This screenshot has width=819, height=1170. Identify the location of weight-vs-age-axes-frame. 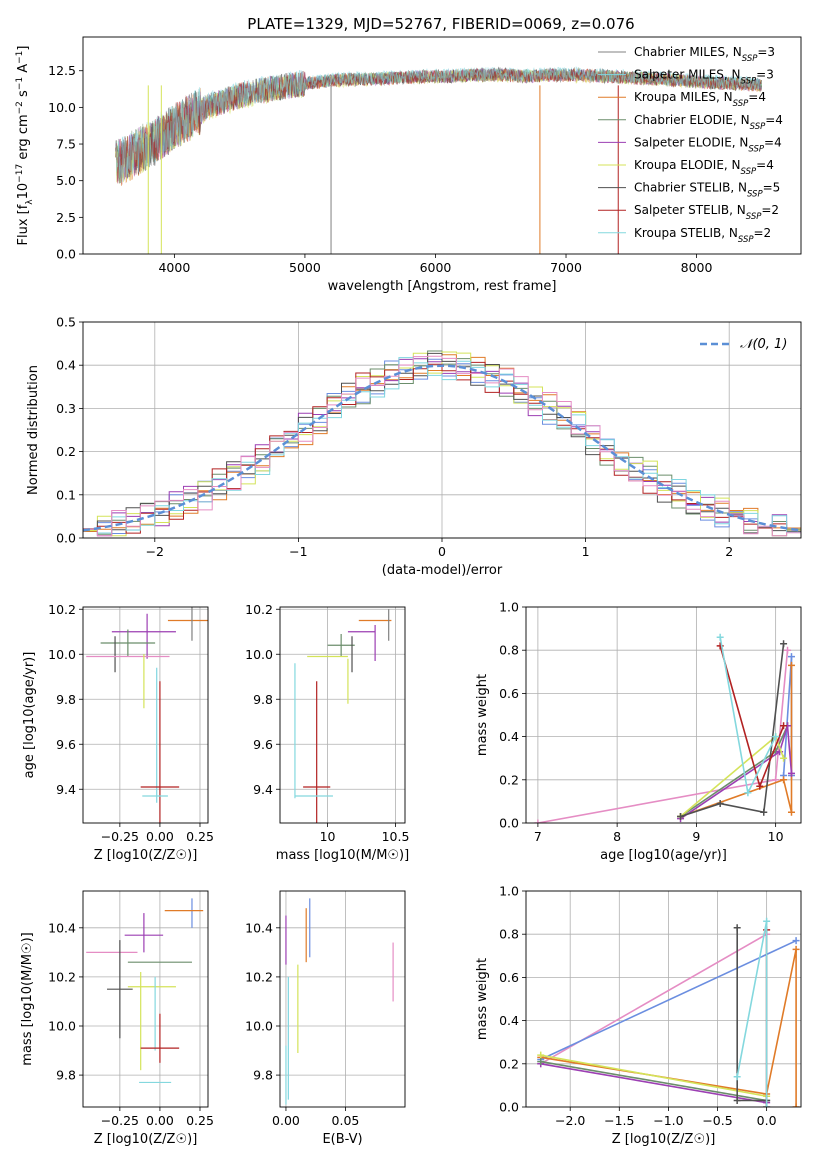
(663, 715).